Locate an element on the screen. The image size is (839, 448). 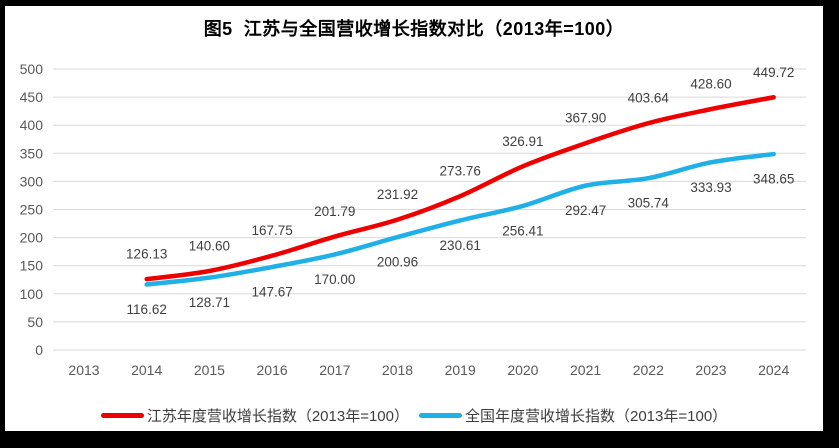
data-label-series1-2023: 333.93 is located at coordinates (710, 187).